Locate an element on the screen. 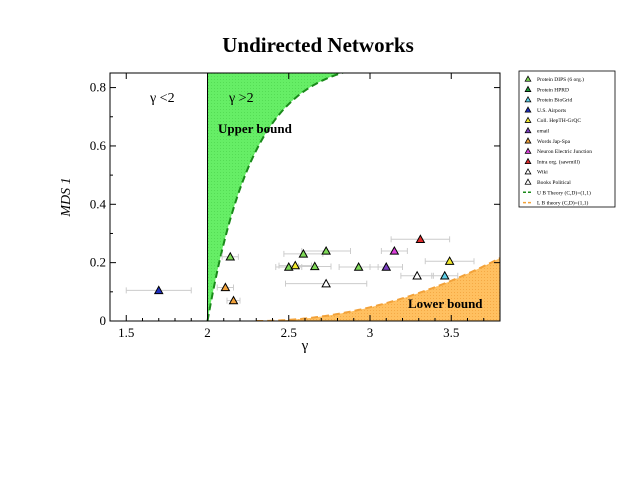 Image resolution: width=628 pixels, height=485 pixels. legend-label: Protein BioGrid is located at coordinates (555, 101).